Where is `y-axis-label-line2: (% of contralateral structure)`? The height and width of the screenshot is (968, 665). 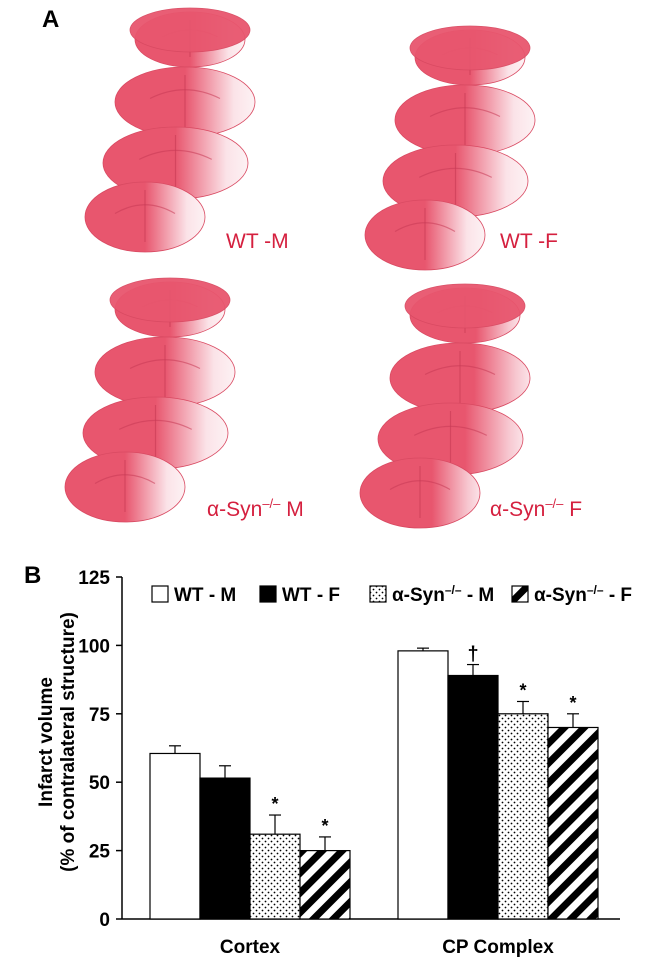
y-axis-label-line2: (% of contralateral structure) is located at coordinates (68, 742).